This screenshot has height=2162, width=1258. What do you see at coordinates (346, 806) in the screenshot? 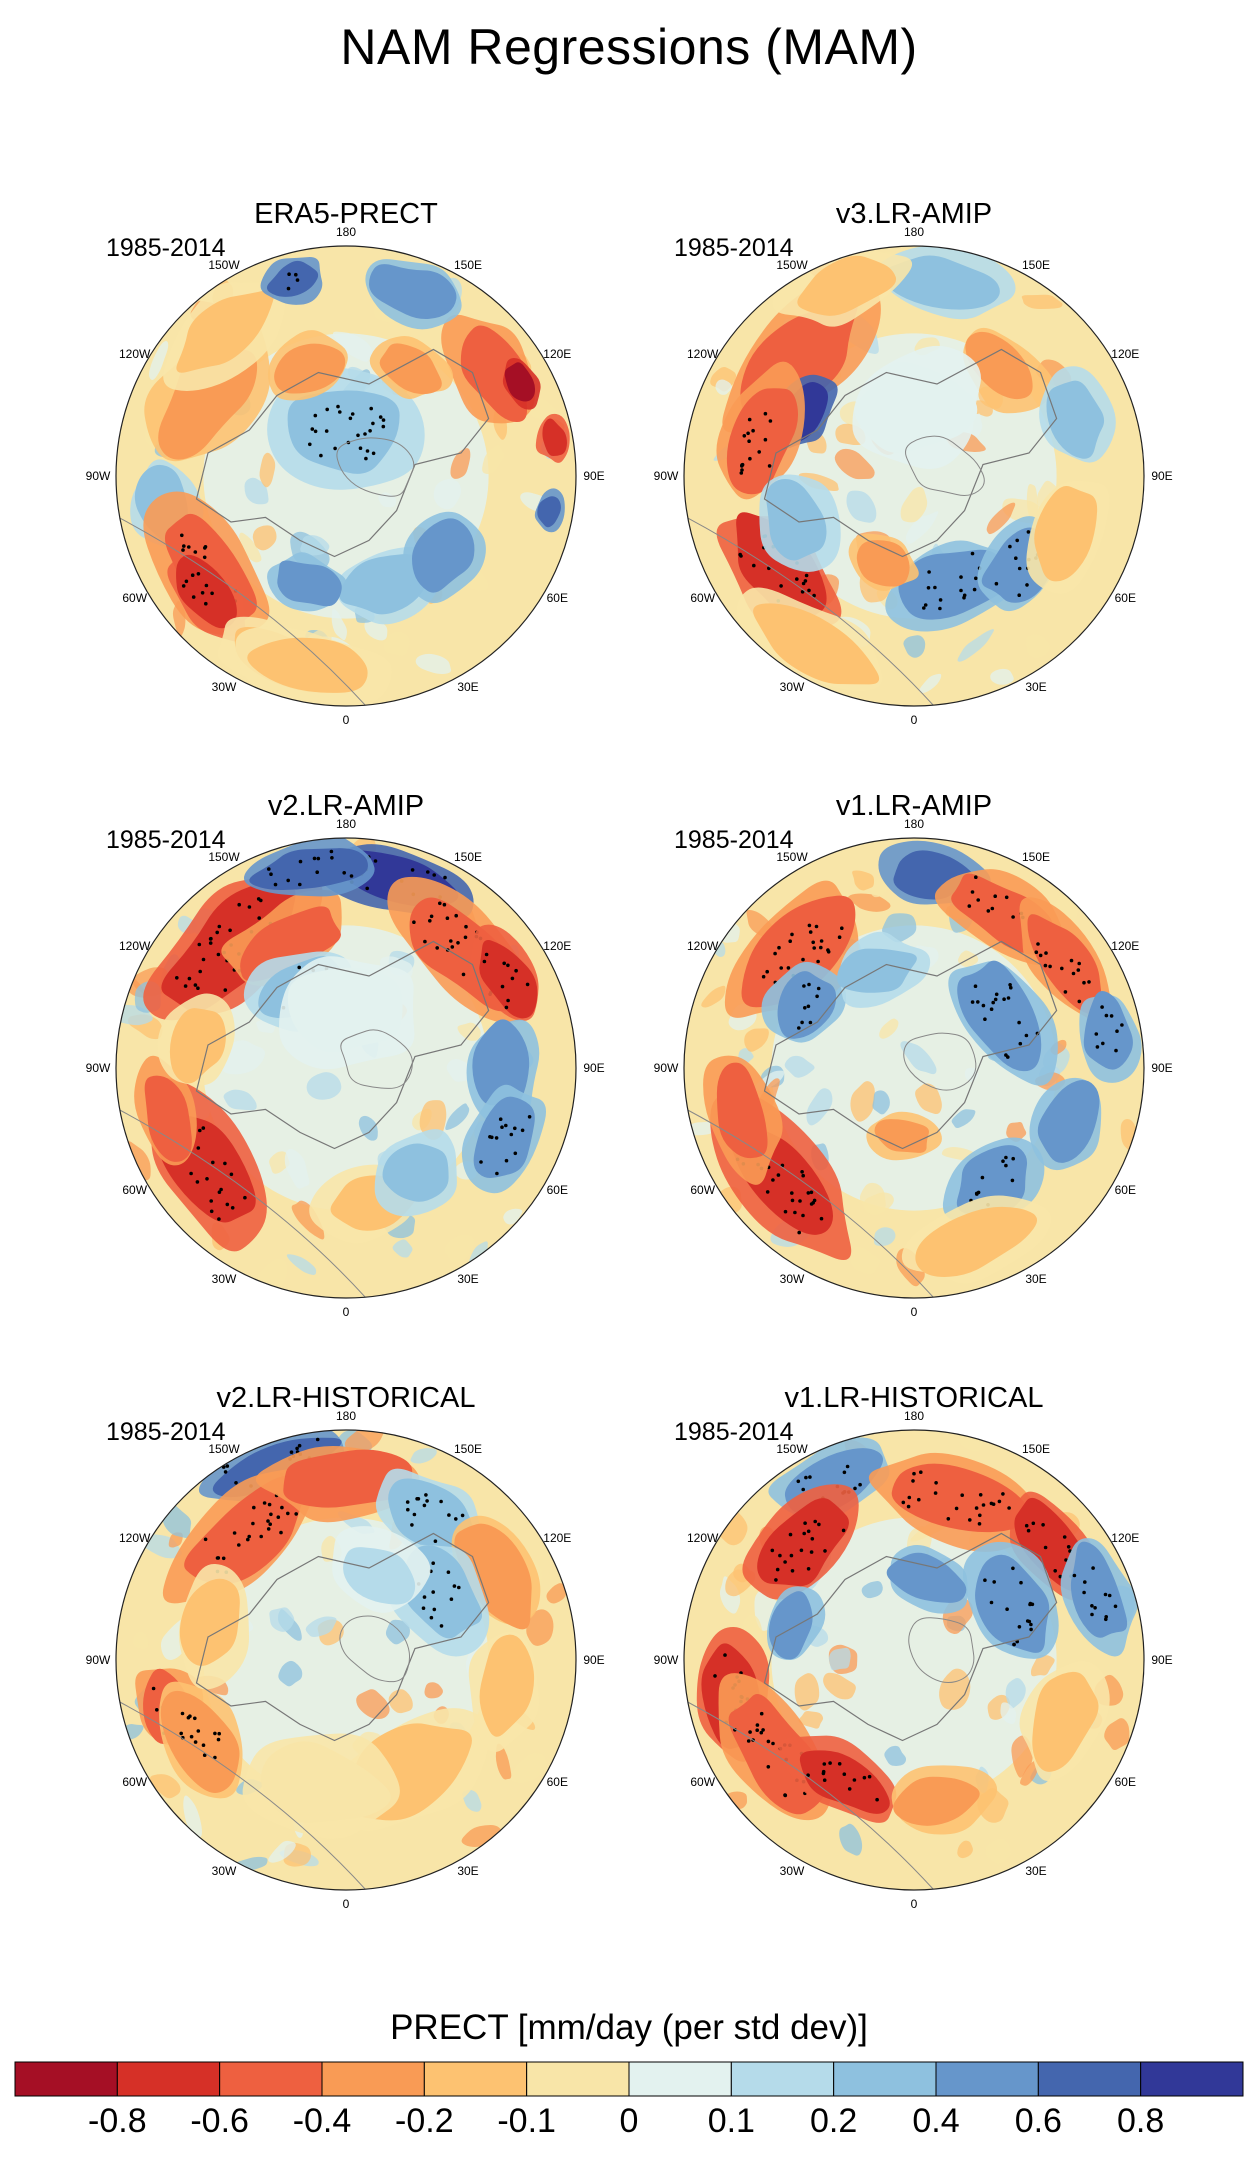
I see `panel-title: v2.LR-AMIP` at bounding box center [346, 806].